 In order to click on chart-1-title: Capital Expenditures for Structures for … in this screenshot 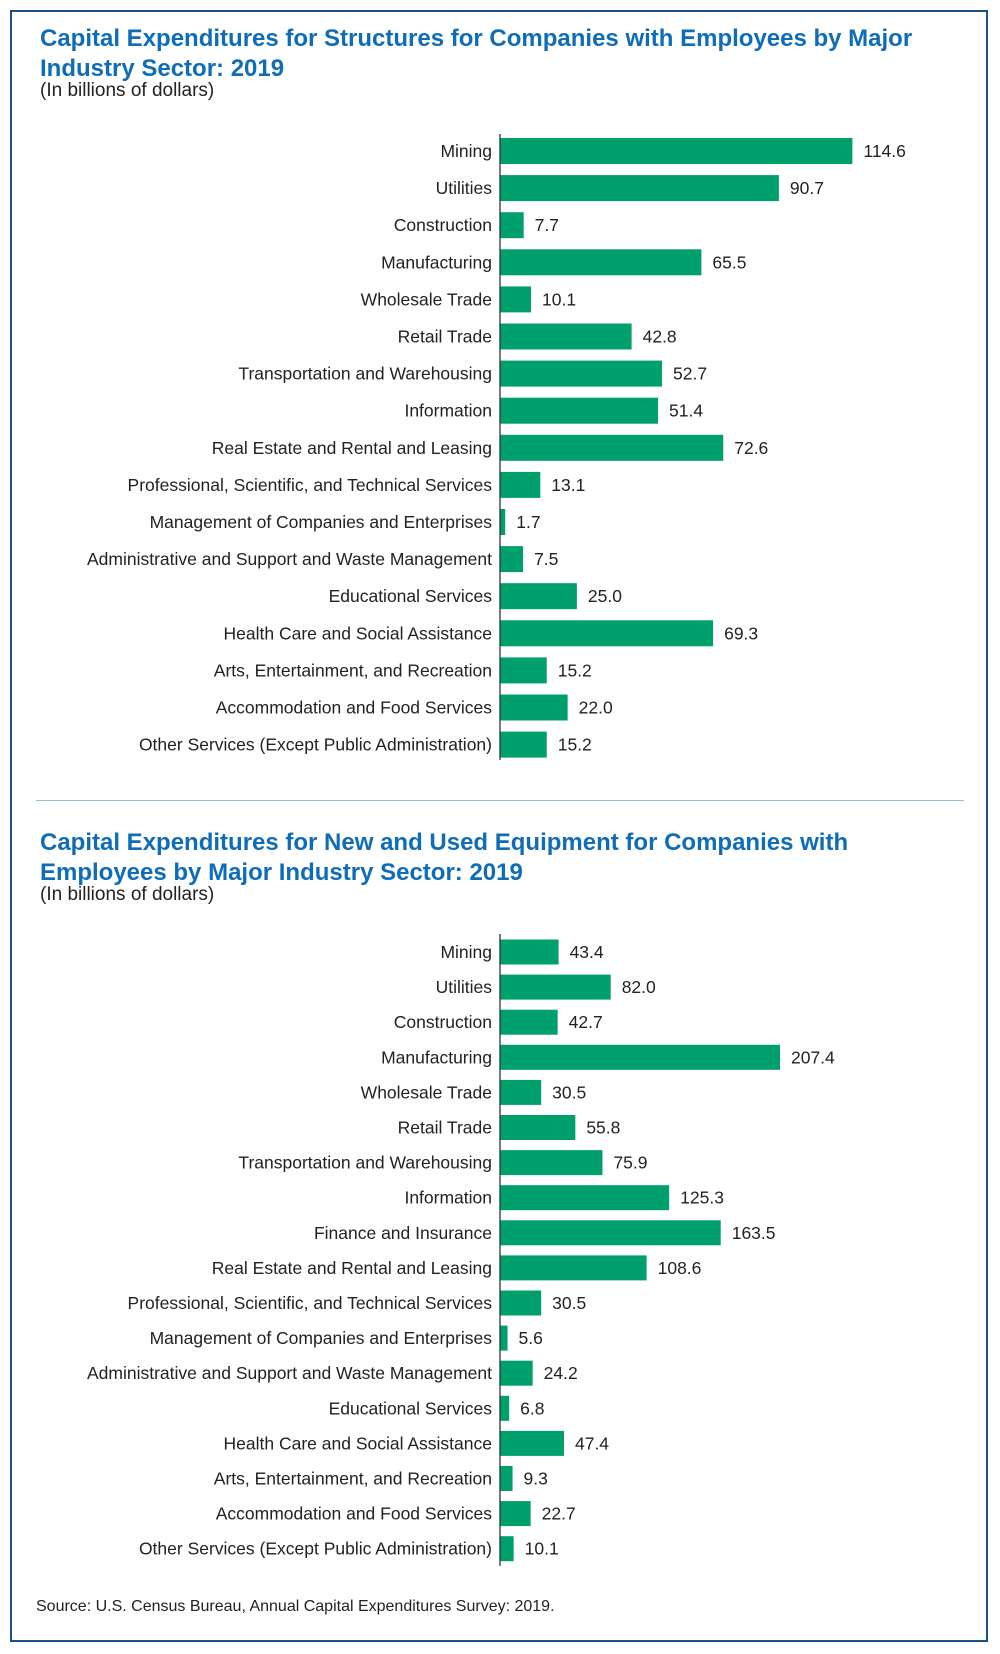, I will do `click(476, 53)`.